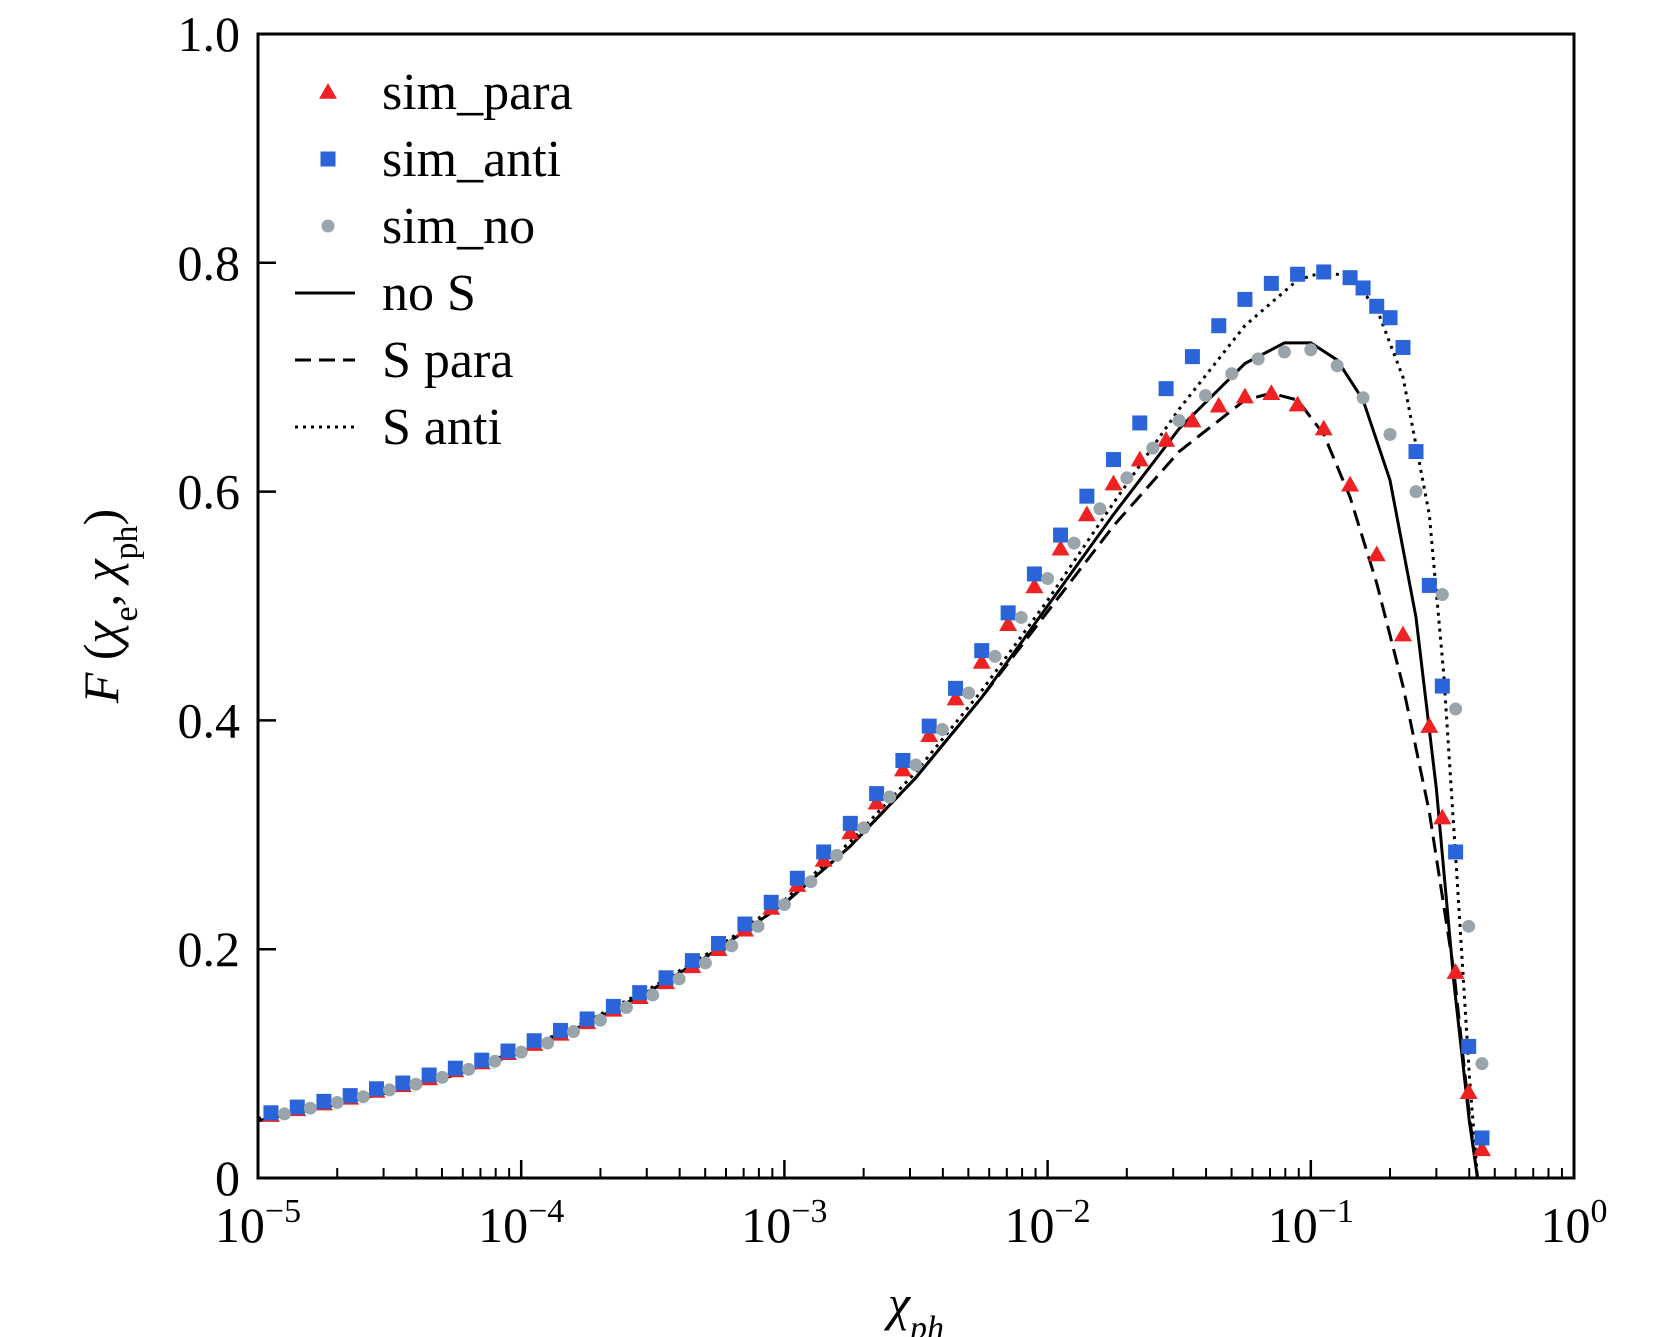  Describe the element at coordinates (442, 427) in the screenshot. I see `legend-label: S anti` at that location.